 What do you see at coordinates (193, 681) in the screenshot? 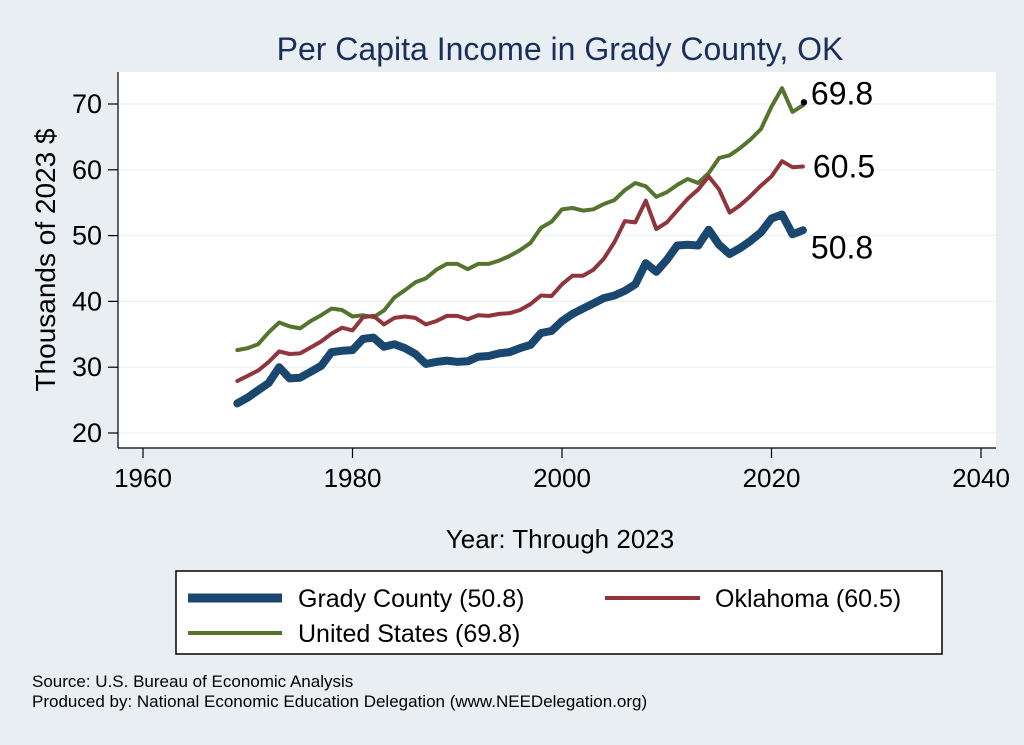
I see `source-line: Source: U.S. Bureau of Economic Analysis` at bounding box center [193, 681].